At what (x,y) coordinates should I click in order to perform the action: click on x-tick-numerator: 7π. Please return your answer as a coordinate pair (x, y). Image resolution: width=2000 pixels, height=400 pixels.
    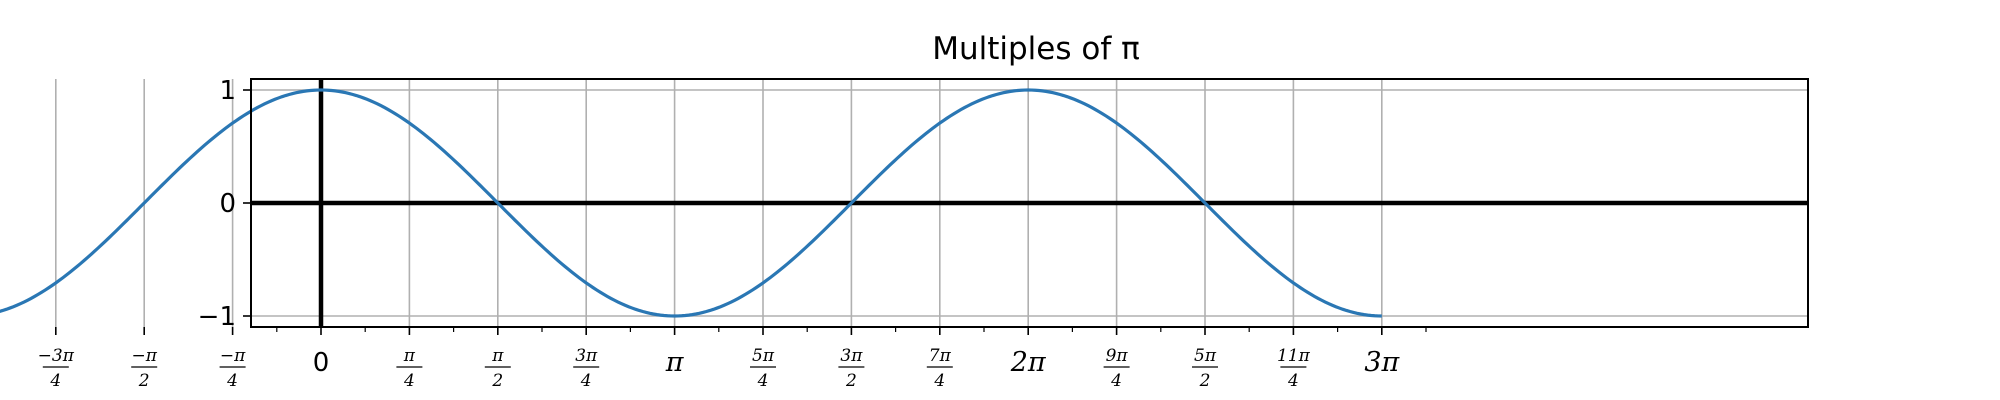
    Looking at the image, I should click on (940, 356).